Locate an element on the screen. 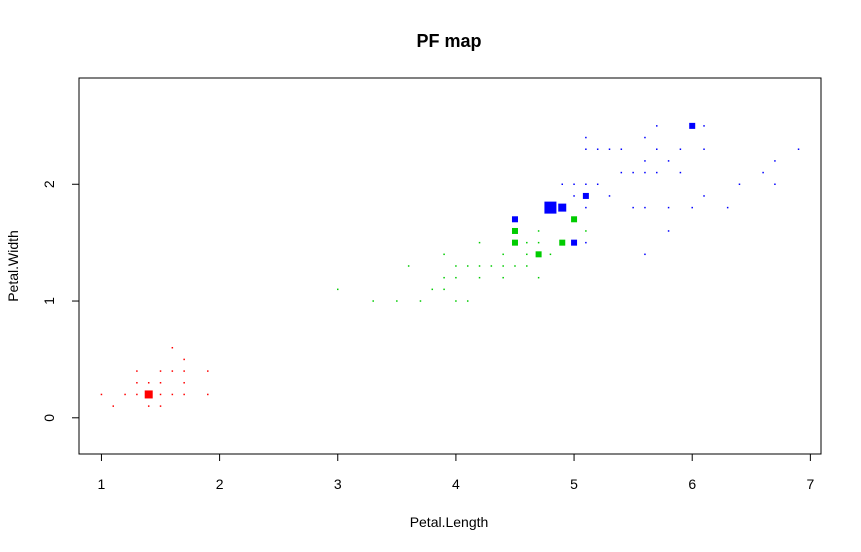 Image resolution: width=861 pixels, height=552 pixels. x-tick-label: 6 is located at coordinates (692, 484).